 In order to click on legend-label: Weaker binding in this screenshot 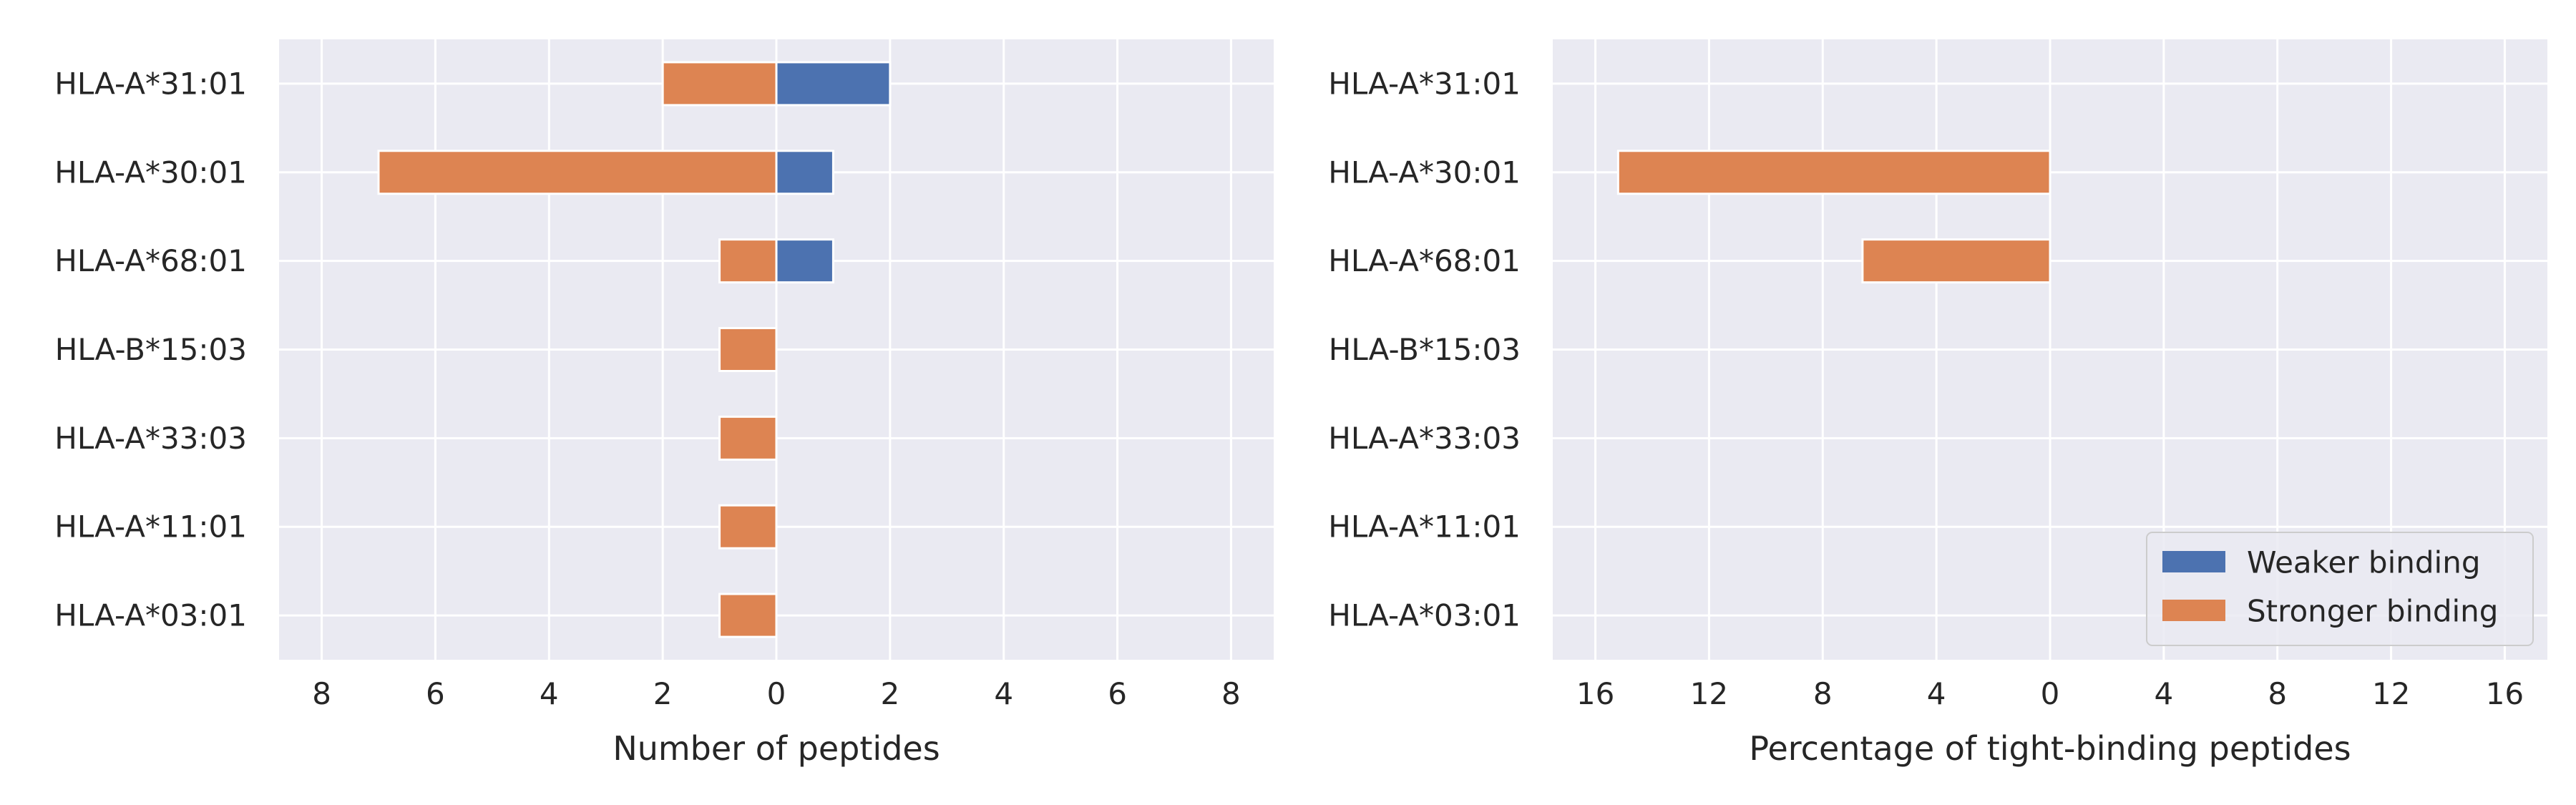, I will do `click(2363, 562)`.